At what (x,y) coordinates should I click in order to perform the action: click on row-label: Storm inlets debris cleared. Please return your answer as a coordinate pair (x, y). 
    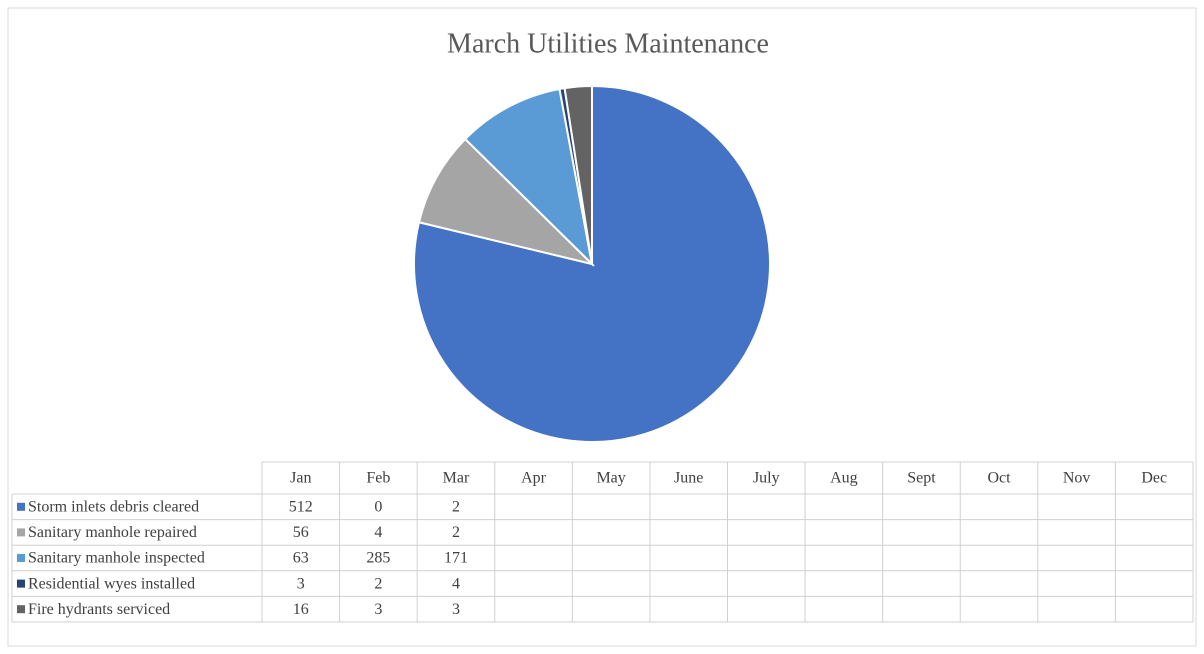
    Looking at the image, I should click on (113, 506).